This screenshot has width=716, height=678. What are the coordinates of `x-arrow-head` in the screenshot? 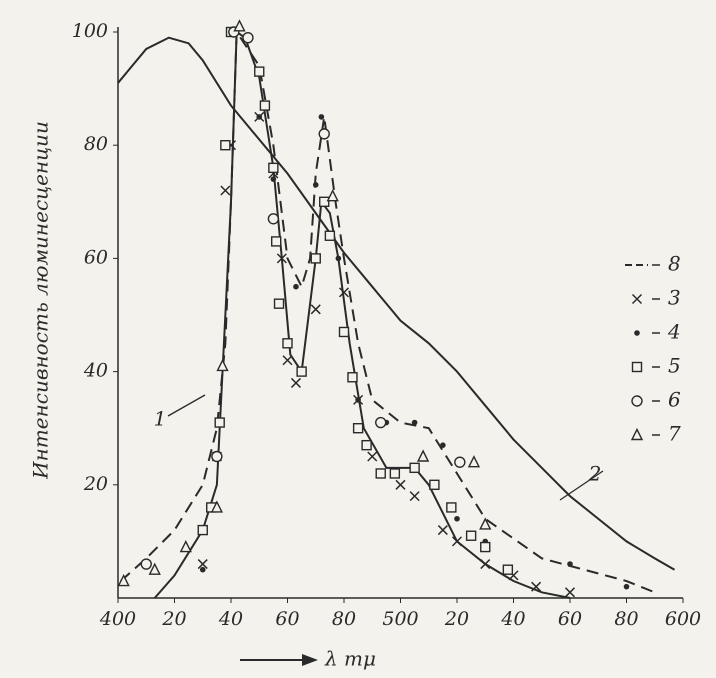 It's located at (310, 660).